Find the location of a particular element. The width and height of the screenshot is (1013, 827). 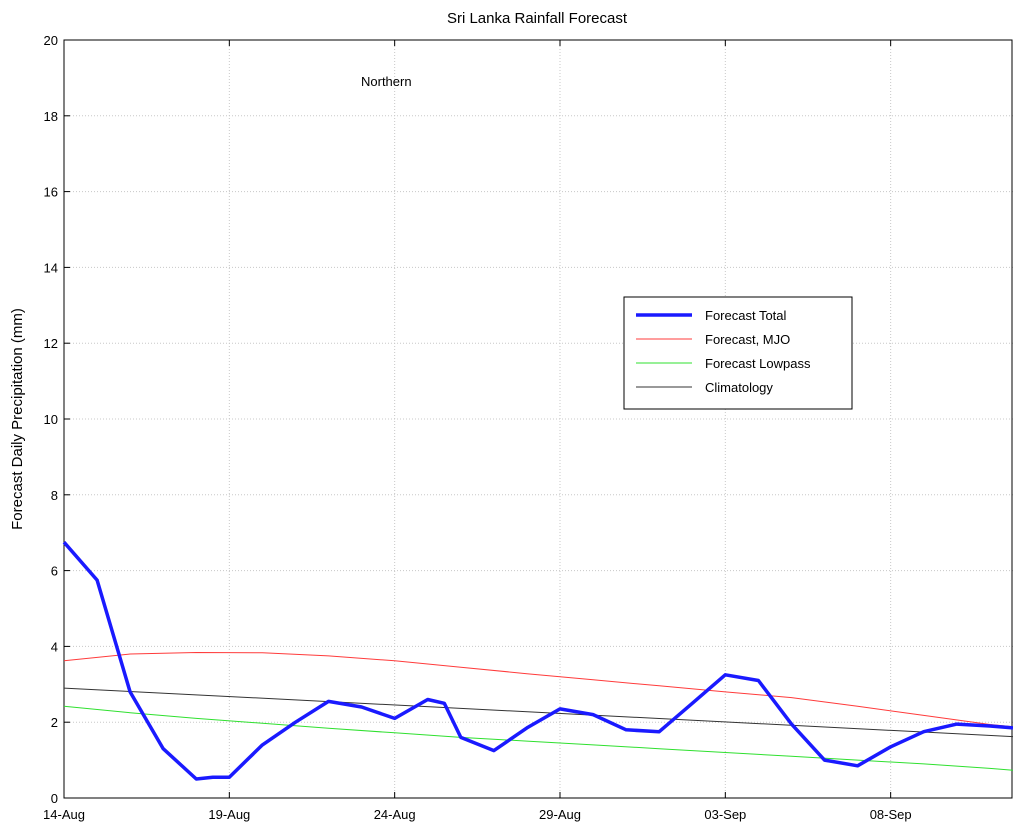

chart-title: Sri Lanka Rainfall Forecast is located at coordinates (537, 18).